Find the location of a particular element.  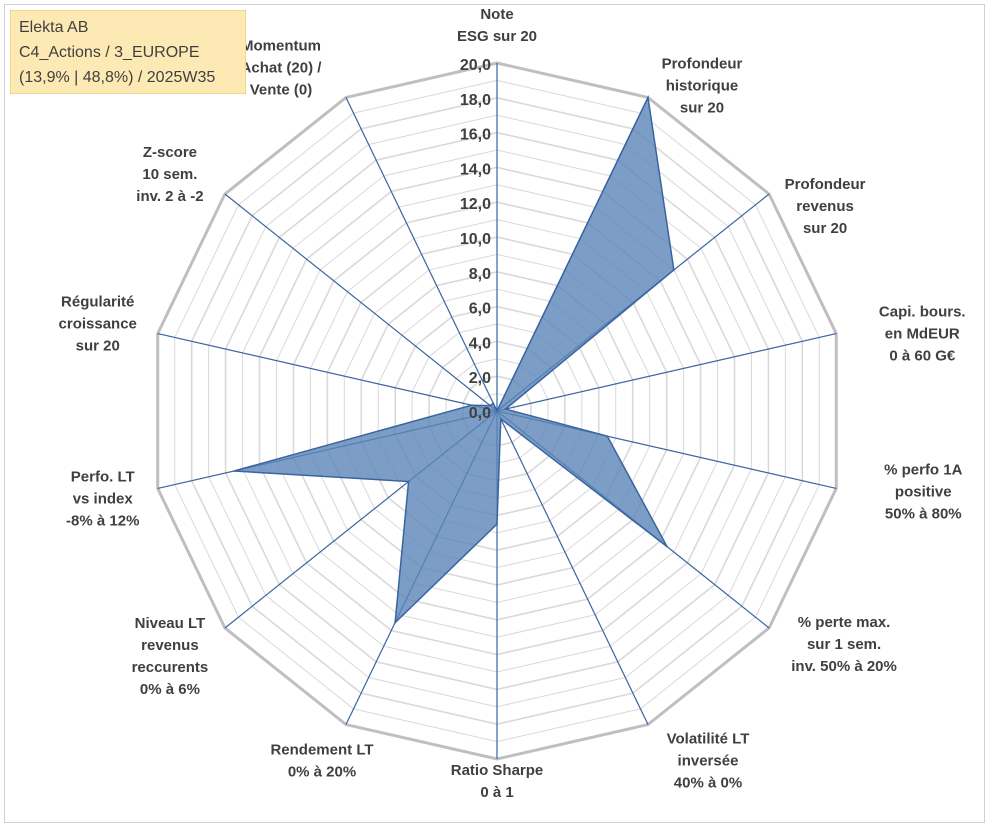

tick-label: 10,0 is located at coordinates (475, 239).